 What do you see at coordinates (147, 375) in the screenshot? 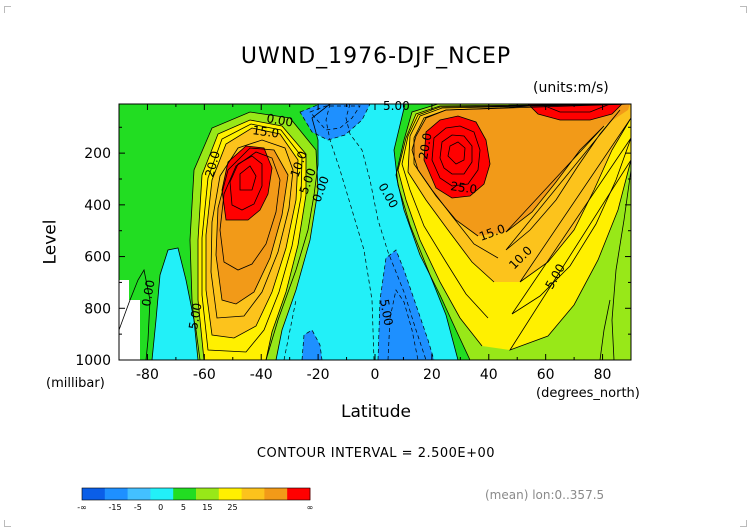
I see `x-tick-label: -80` at bounding box center [147, 375].